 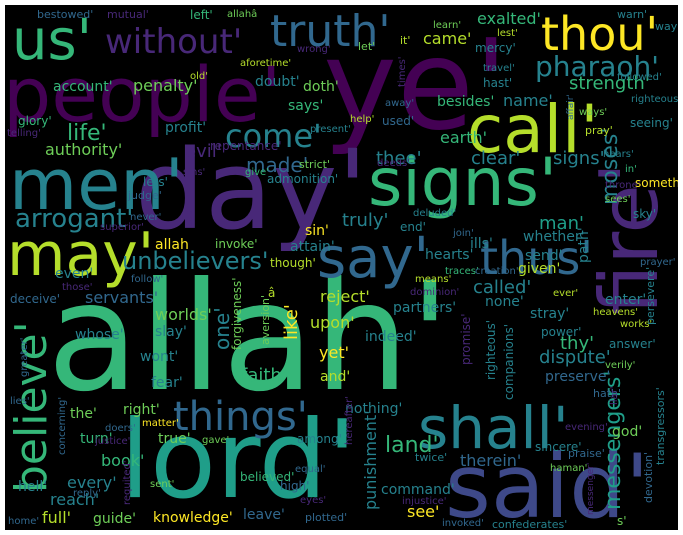 What do you see at coordinates (577, 343) in the screenshot?
I see `word-thy: thy'` at bounding box center [577, 343].